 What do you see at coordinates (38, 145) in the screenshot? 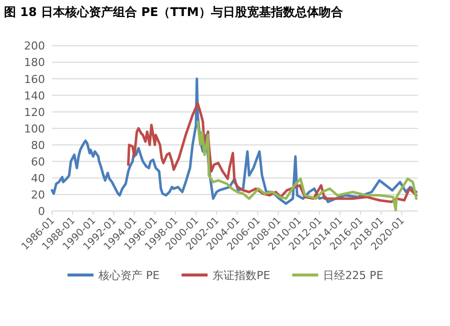
I see `y-tick-label: 80` at bounding box center [38, 145].